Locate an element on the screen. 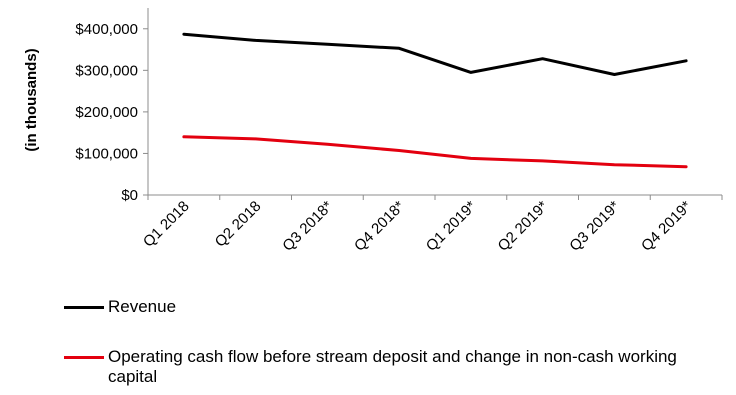  x-tick-label: Q3 2019* is located at coordinates (594, 226).